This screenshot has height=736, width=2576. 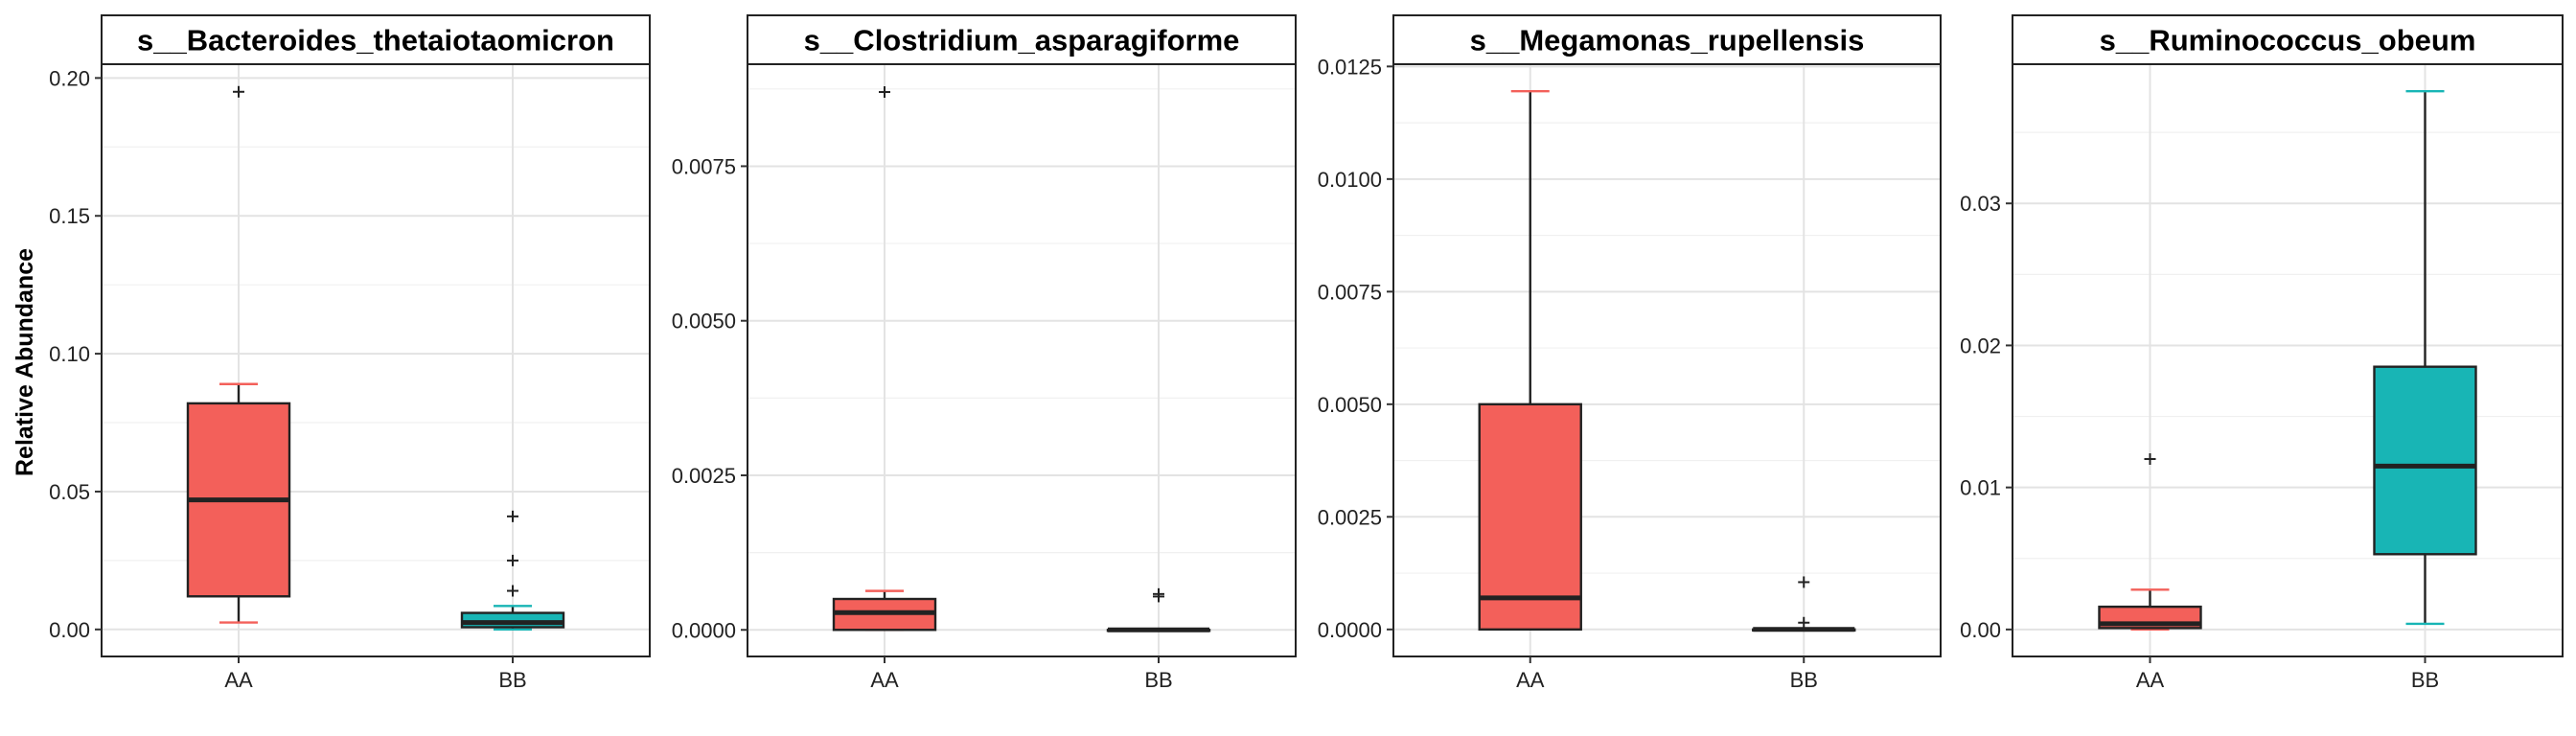 I want to click on y-tick-label: 0.20, so click(x=69, y=78).